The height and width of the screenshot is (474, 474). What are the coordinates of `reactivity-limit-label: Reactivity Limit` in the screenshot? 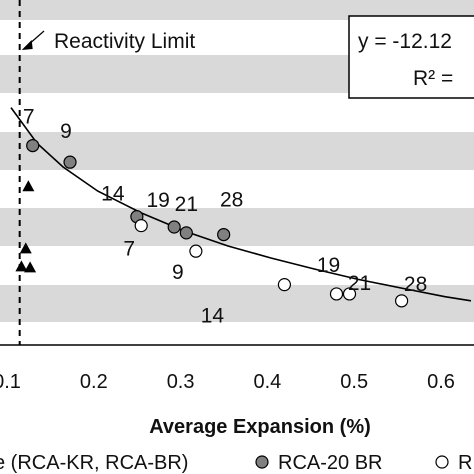 It's located at (124, 41).